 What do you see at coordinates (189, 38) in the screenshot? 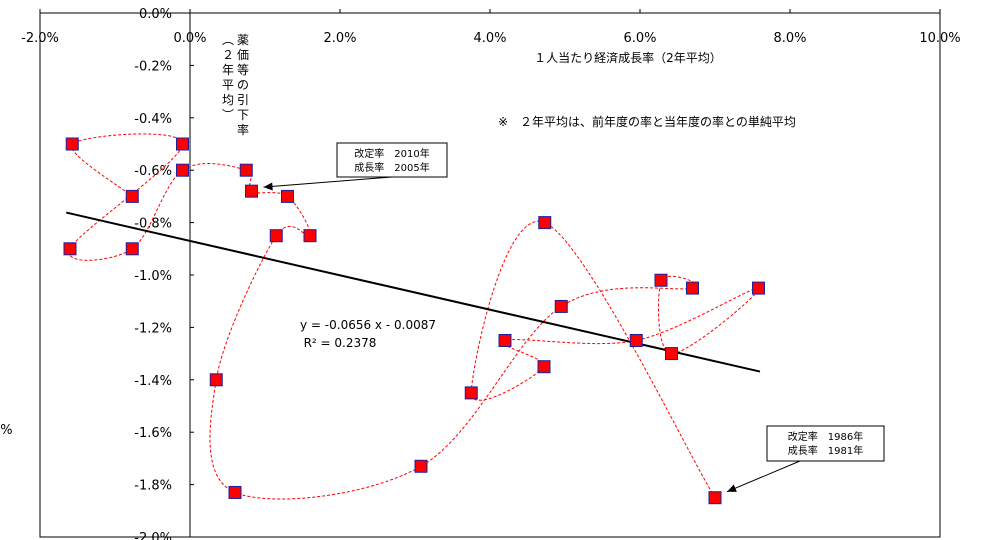
I see `x-tick-label: 0.0%` at bounding box center [189, 38].